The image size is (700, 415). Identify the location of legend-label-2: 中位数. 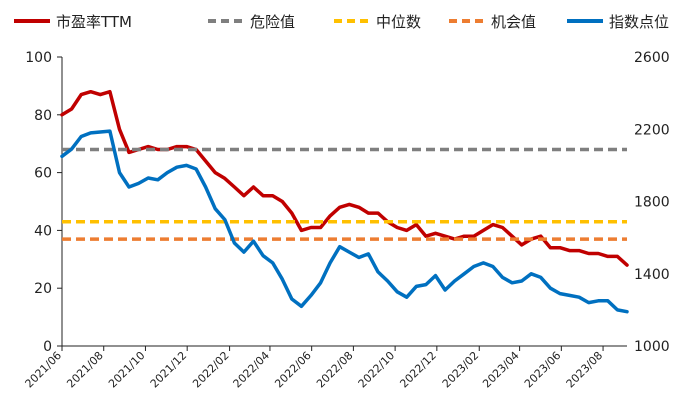
(398, 22).